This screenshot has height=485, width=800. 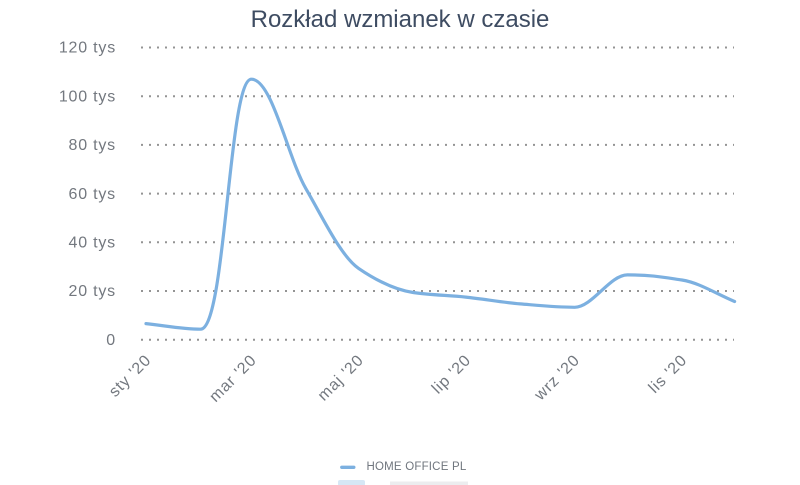 What do you see at coordinates (400, 19) in the screenshot?
I see `svg-text: Rozkład wzmianek w czasie` at bounding box center [400, 19].